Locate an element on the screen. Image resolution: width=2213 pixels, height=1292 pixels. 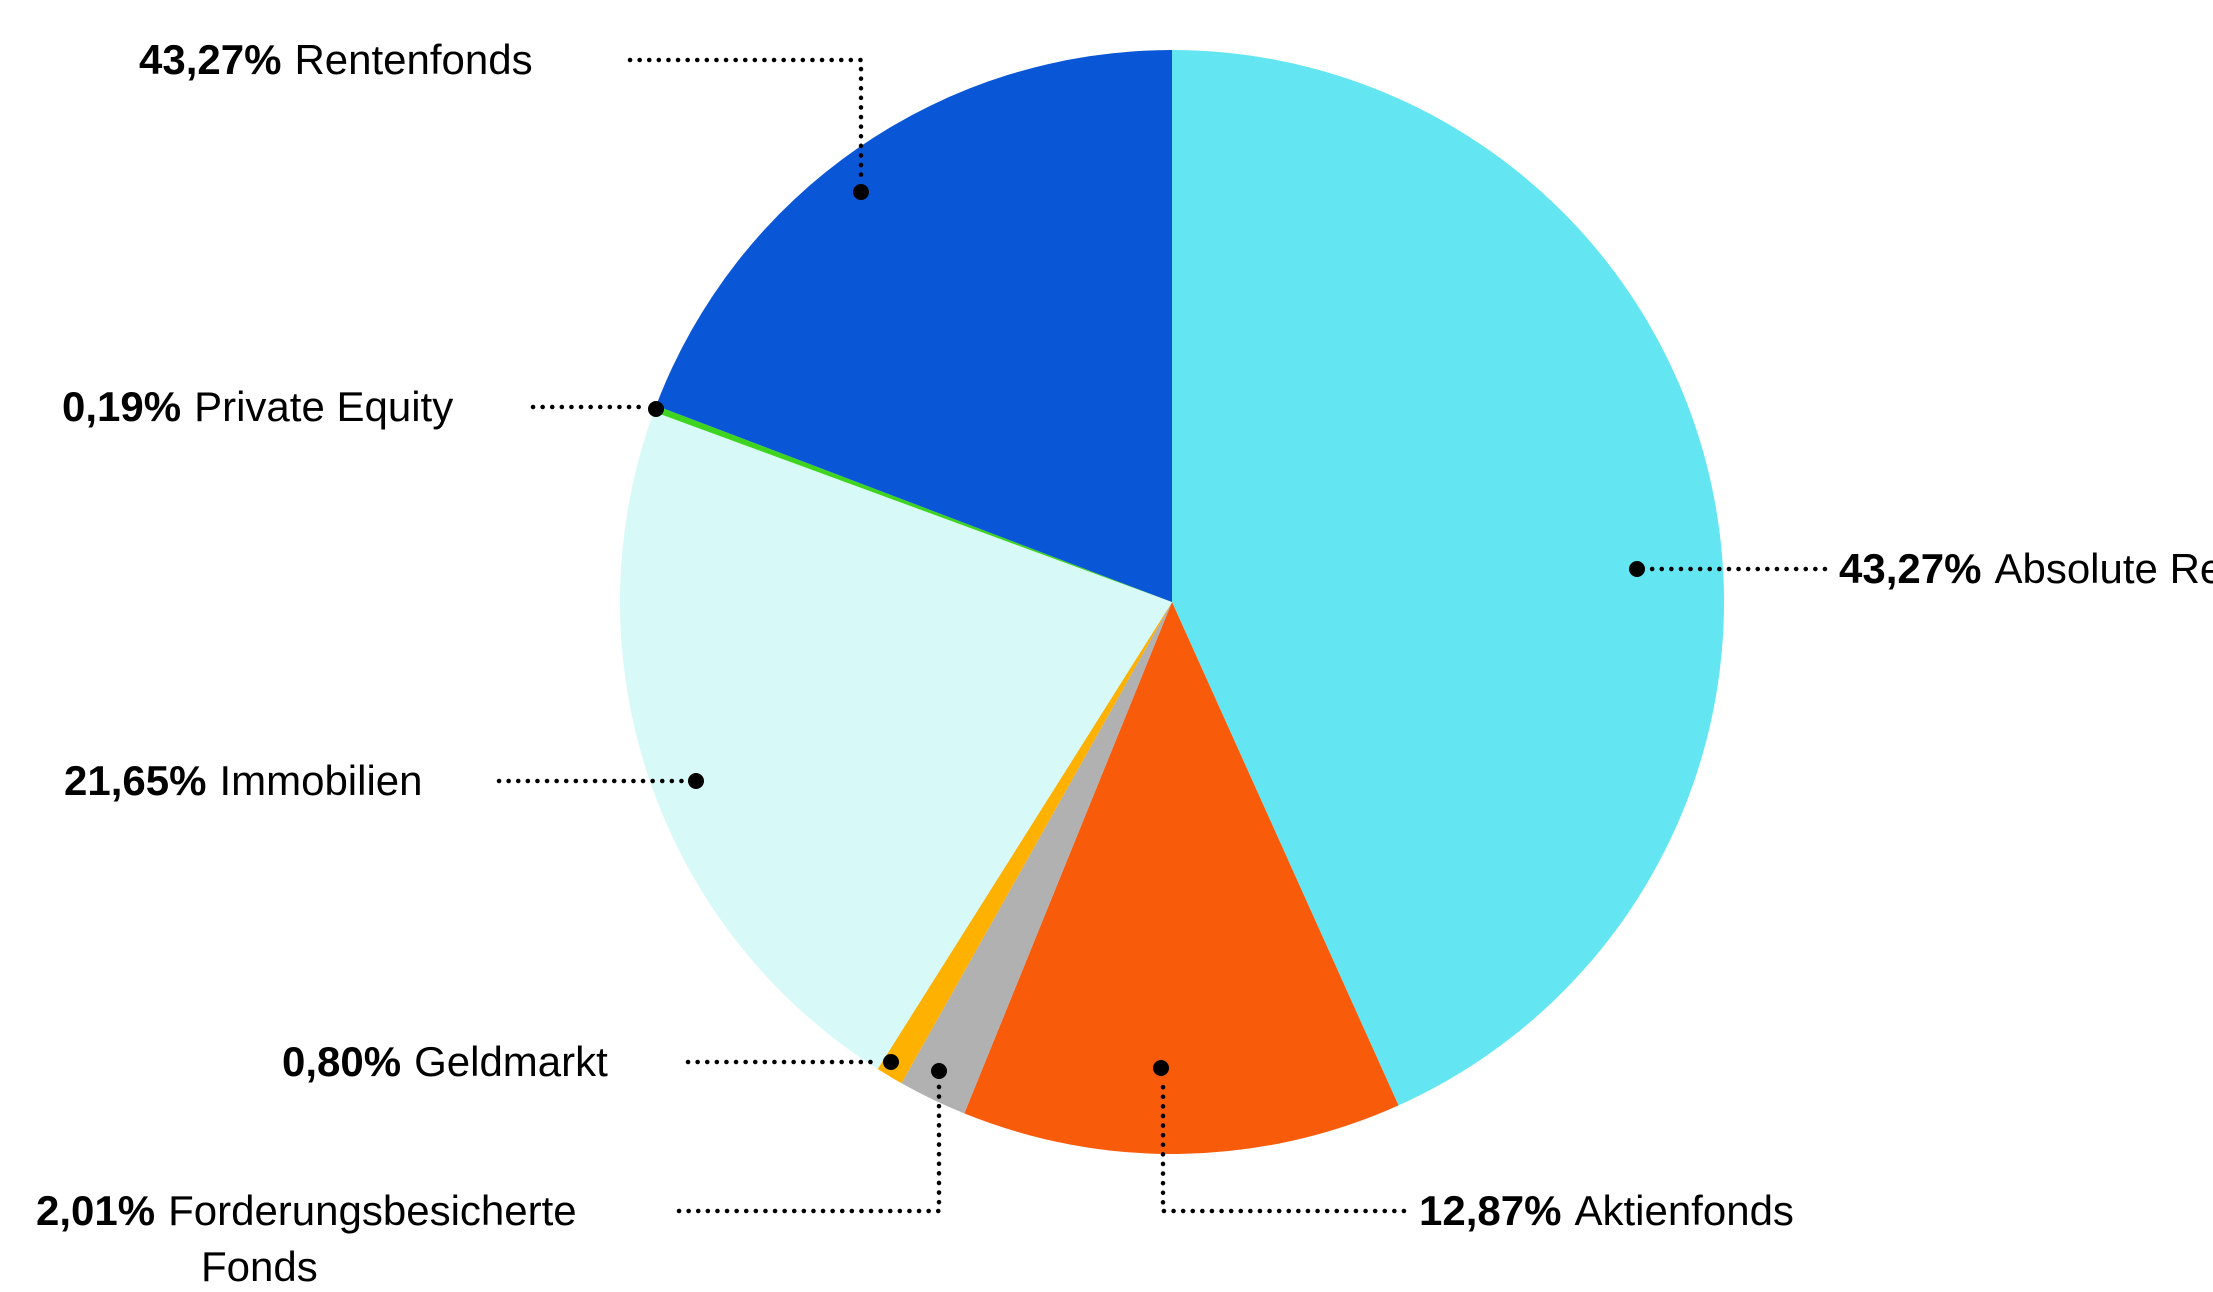
pie-slice-rentenfonds is located at coordinates (914, 325).